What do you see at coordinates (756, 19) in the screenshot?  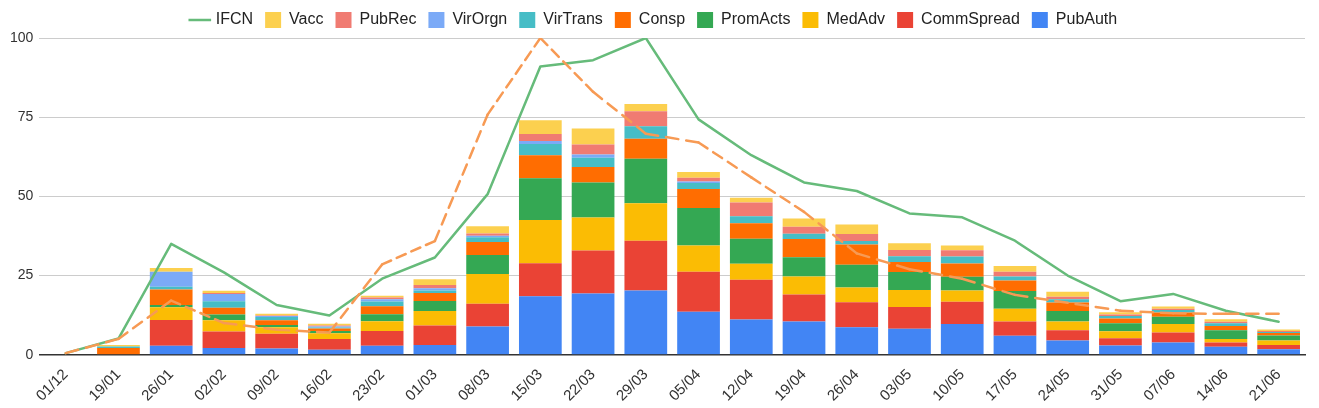 I see `legend-label: PromActs` at bounding box center [756, 19].